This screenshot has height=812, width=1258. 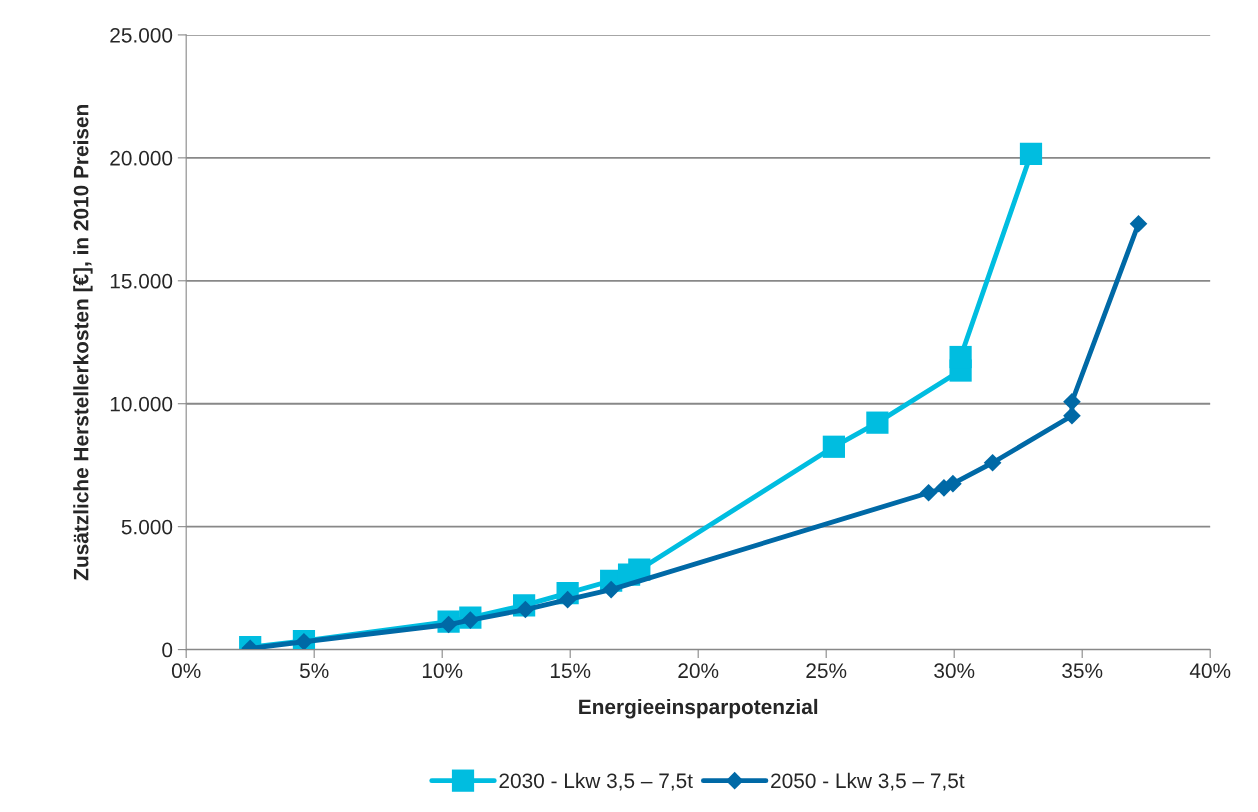 What do you see at coordinates (954, 671) in the screenshot?
I see `x-tick-label: 30%` at bounding box center [954, 671].